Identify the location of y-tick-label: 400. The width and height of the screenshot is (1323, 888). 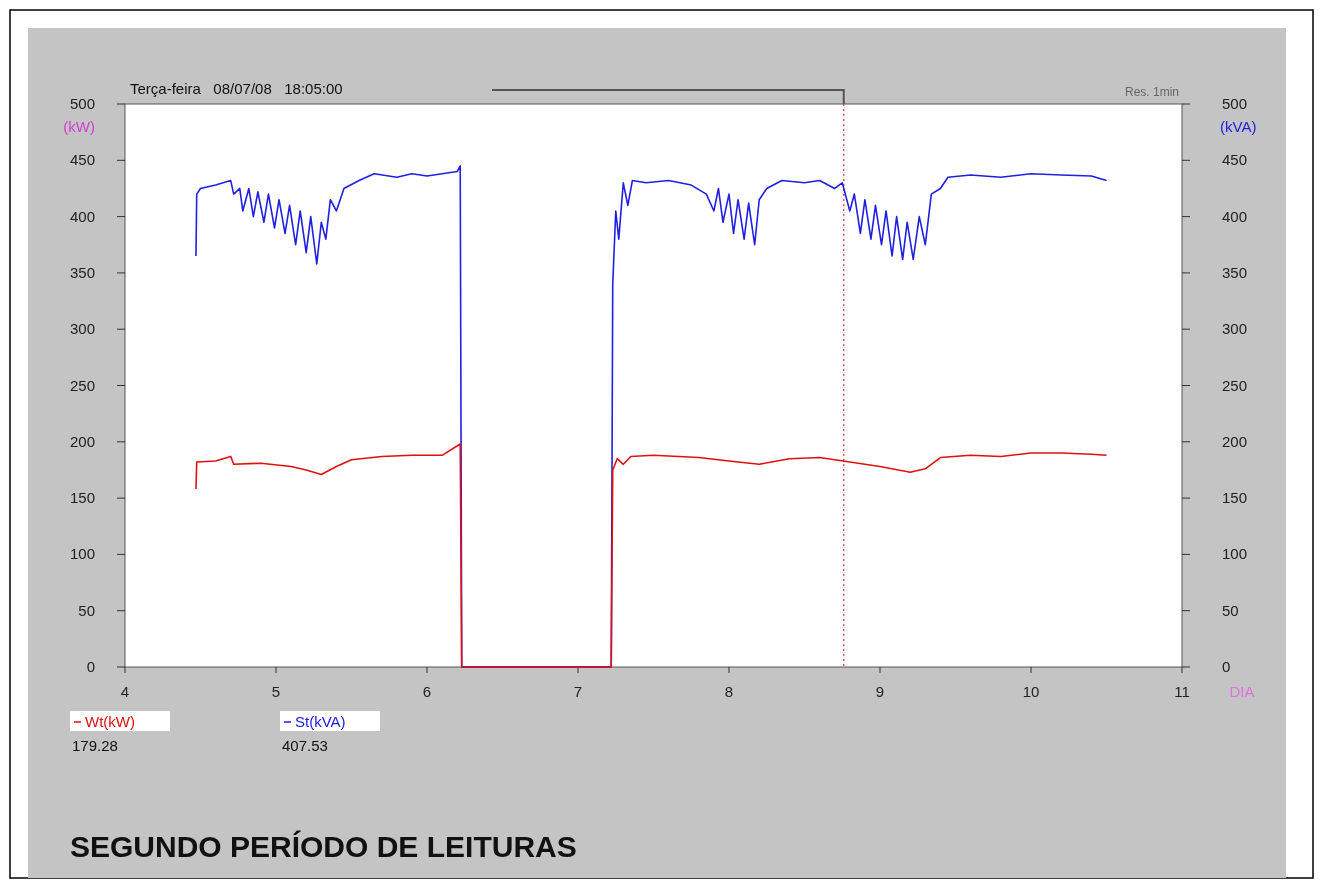
(82, 216).